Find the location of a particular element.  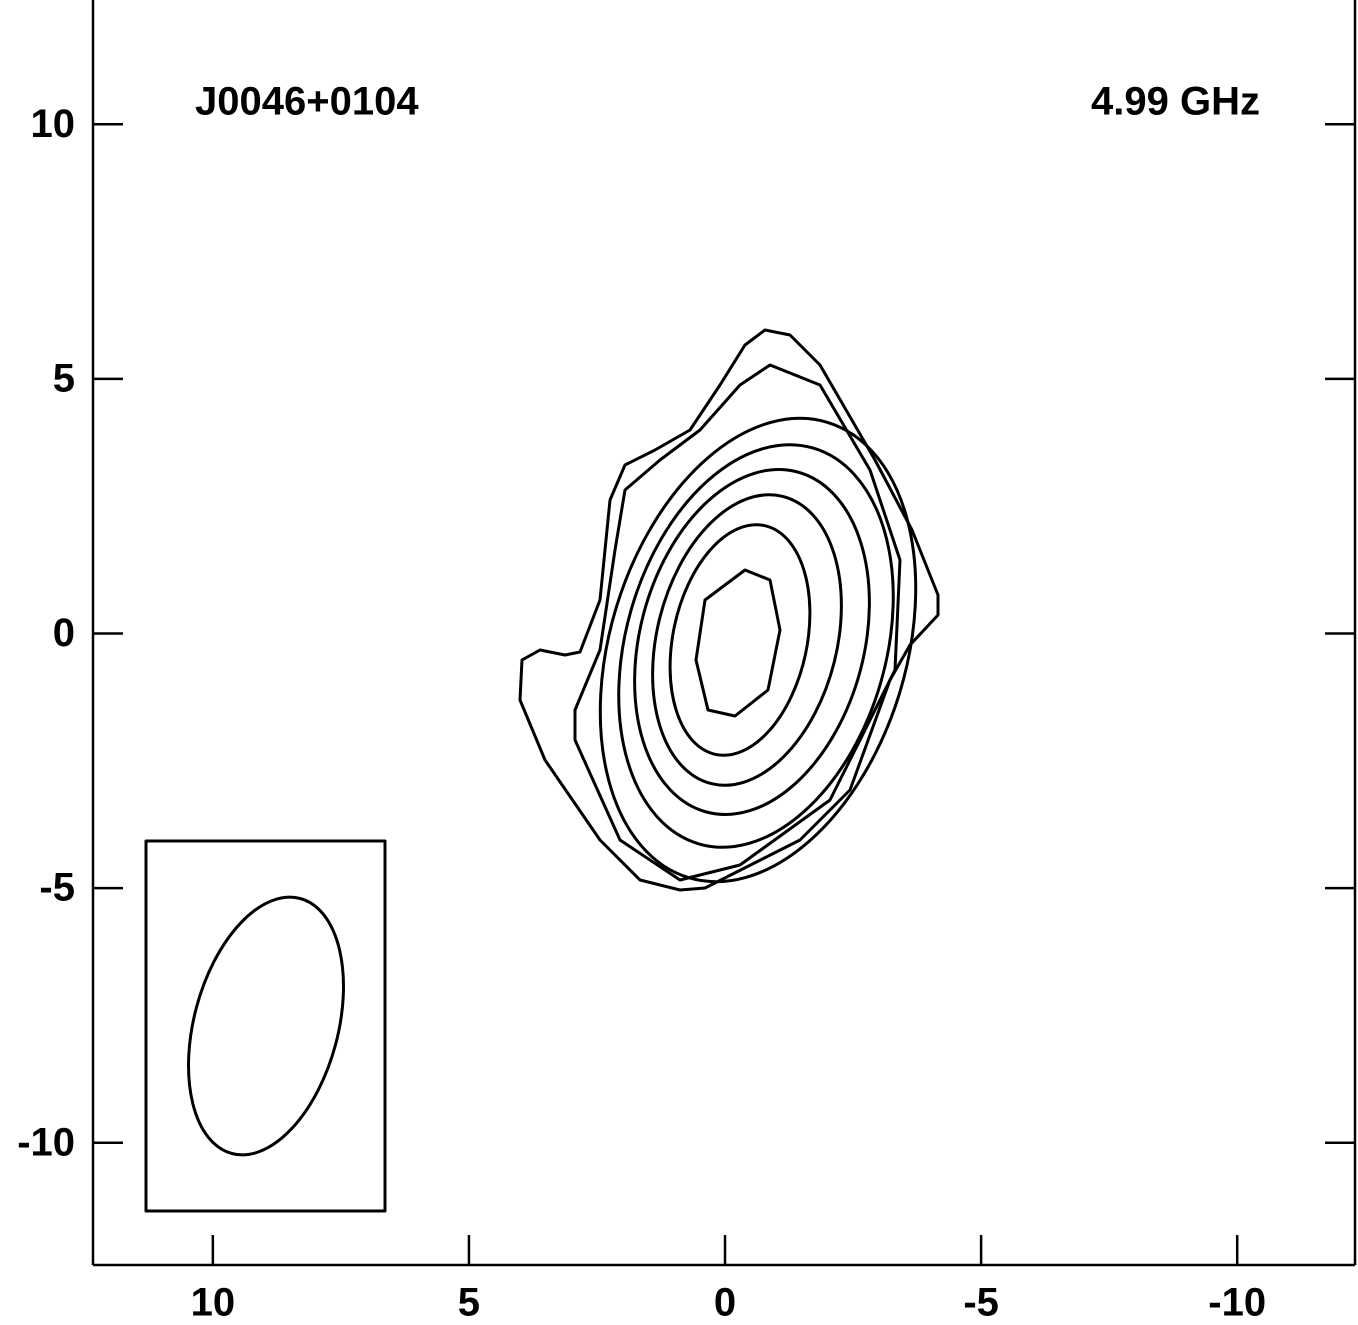

x-tick-label: 0 is located at coordinates (725, 1300).